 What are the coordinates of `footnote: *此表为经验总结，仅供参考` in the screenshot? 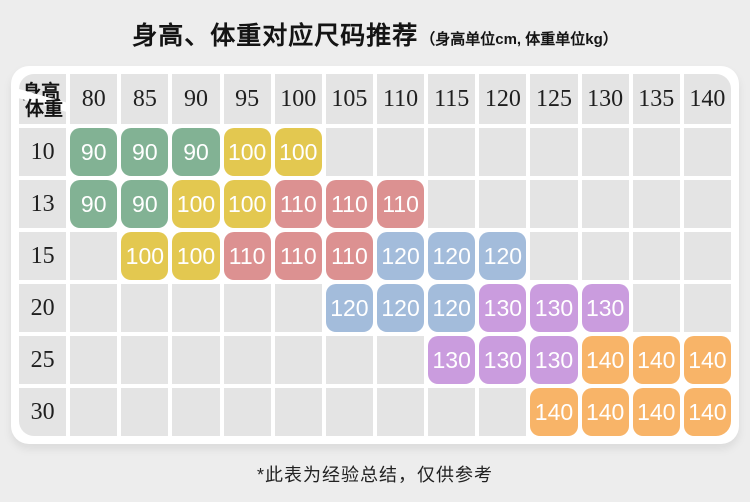 It's located at (374, 475).